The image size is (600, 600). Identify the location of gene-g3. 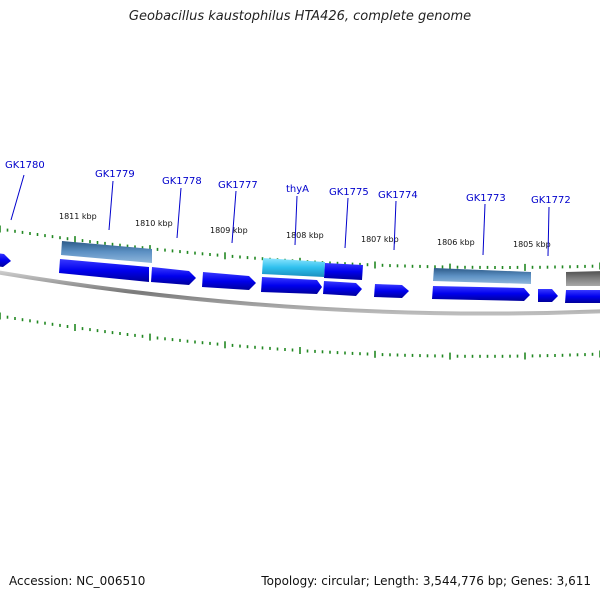
(104, 270).